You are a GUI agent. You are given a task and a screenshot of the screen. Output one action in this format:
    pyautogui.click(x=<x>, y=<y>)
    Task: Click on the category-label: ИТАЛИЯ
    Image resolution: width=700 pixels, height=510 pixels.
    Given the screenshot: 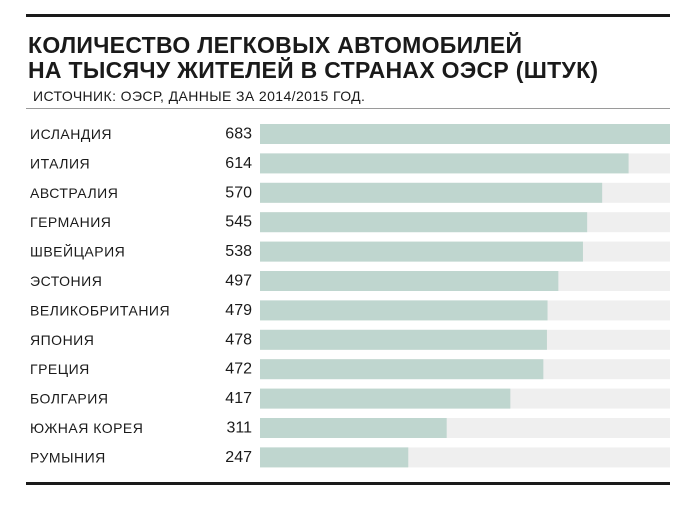 What is the action you would take?
    pyautogui.click(x=60, y=163)
    